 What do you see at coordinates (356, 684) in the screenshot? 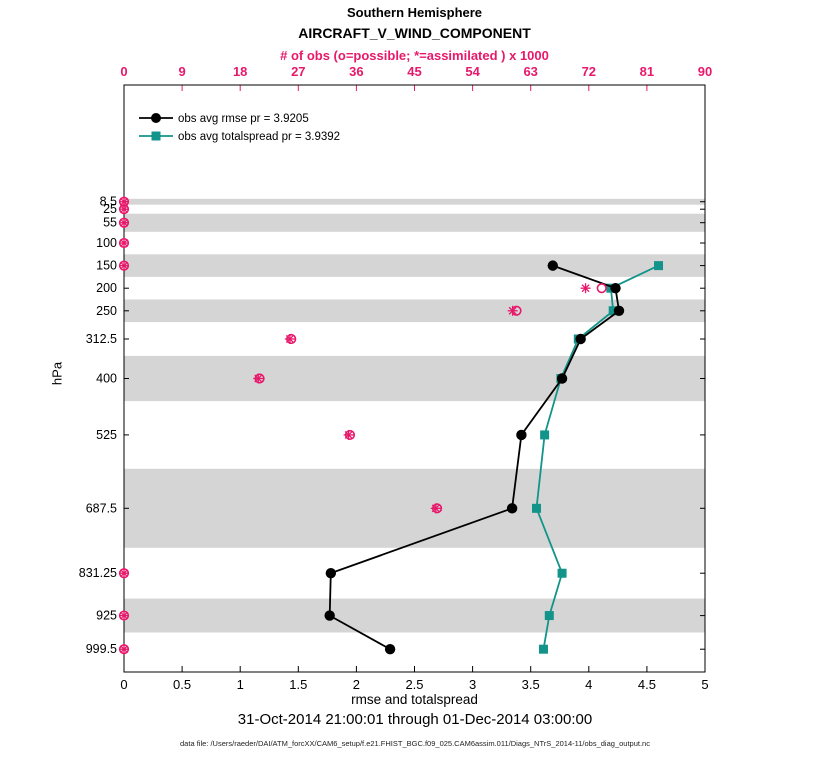
I see `x-bottom-tick-label: 2` at bounding box center [356, 684].